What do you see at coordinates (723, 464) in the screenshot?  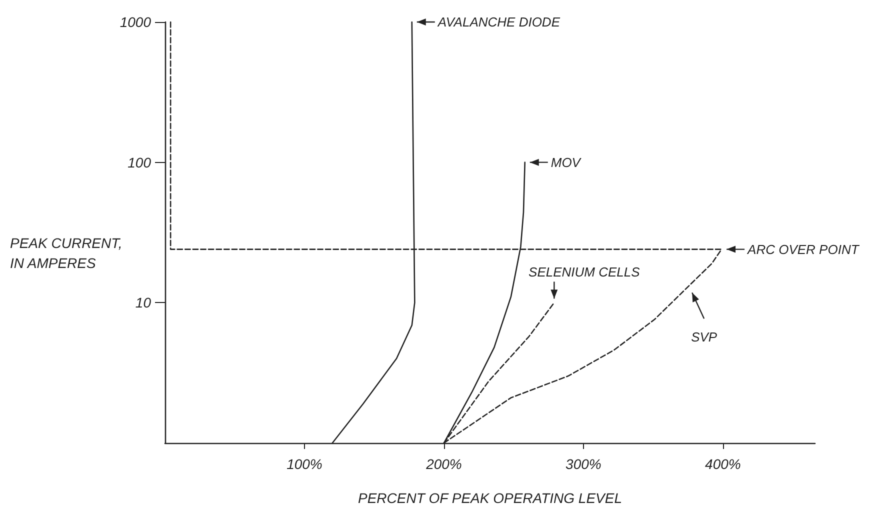 I see `x-tick-label: 400%` at bounding box center [723, 464].